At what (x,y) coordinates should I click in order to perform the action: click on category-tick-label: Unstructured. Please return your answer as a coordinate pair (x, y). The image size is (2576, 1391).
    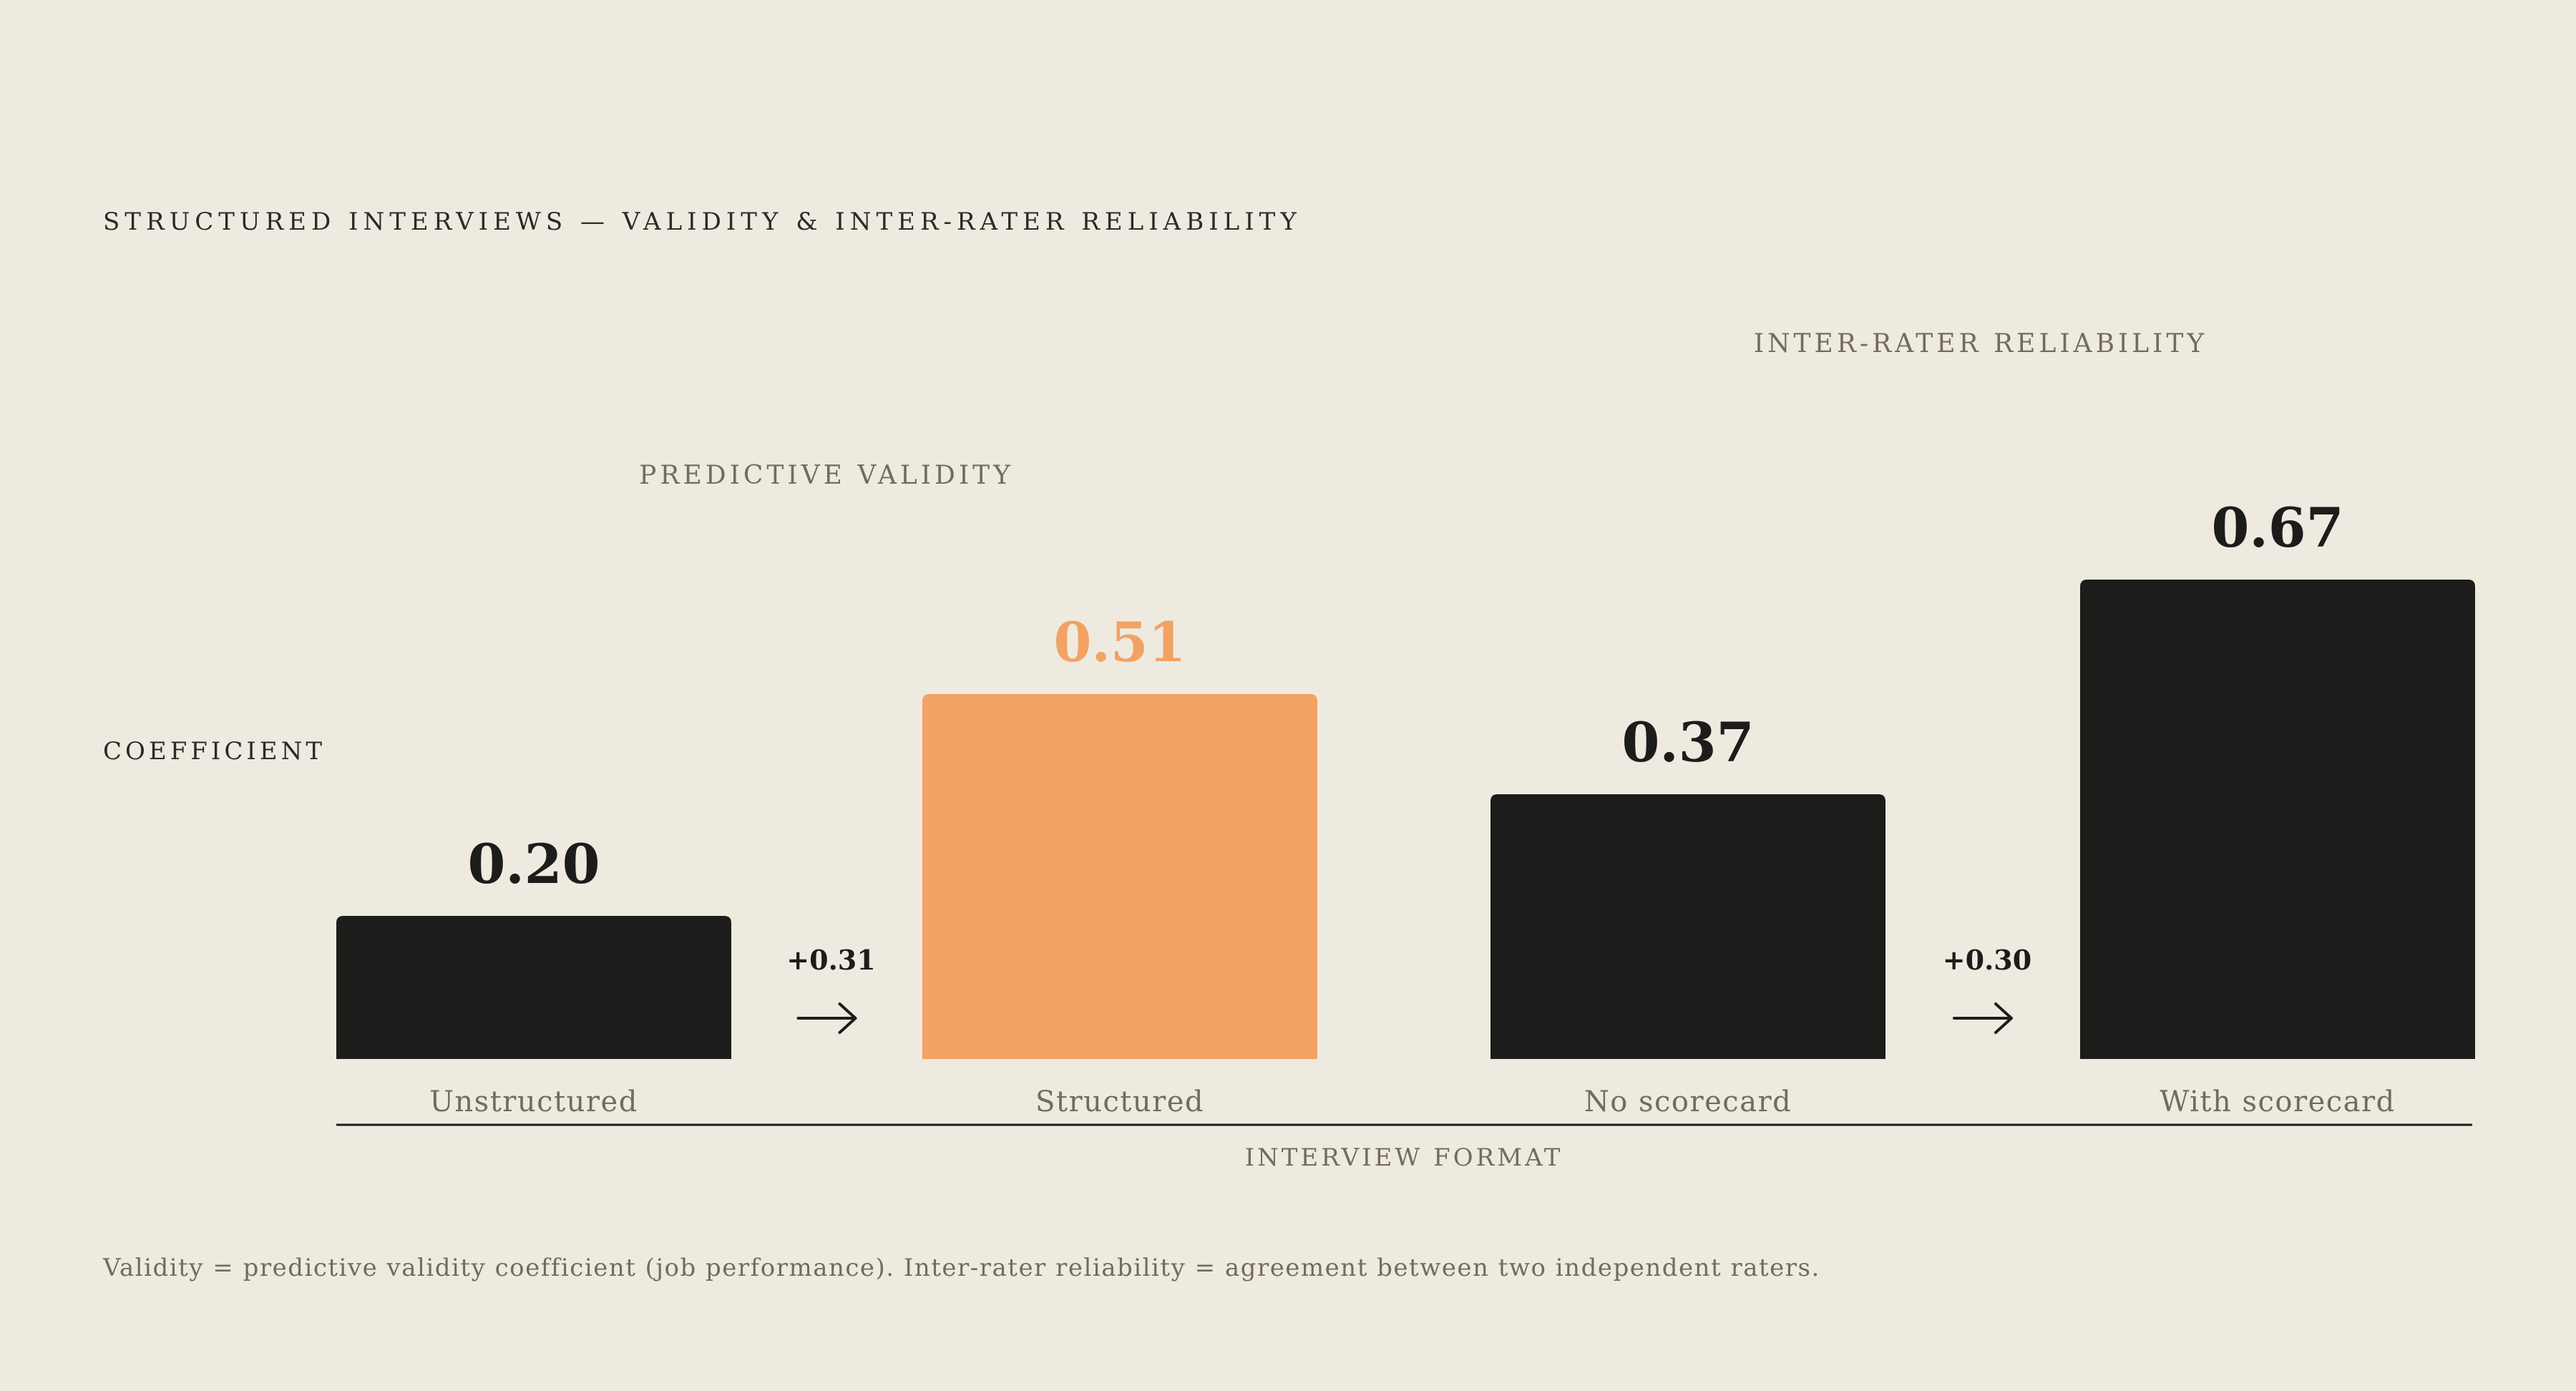
    Looking at the image, I should click on (533, 1101).